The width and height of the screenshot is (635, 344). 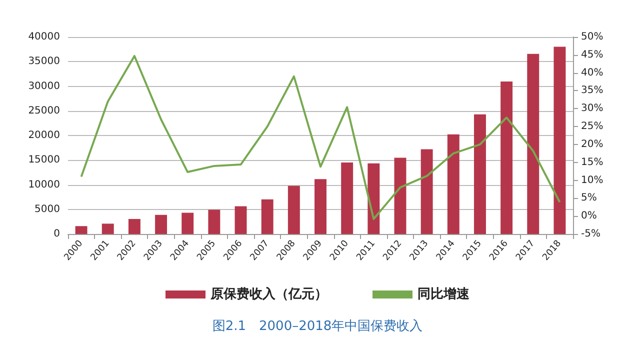 I want to click on y-tick-label: 40000, so click(x=44, y=37).